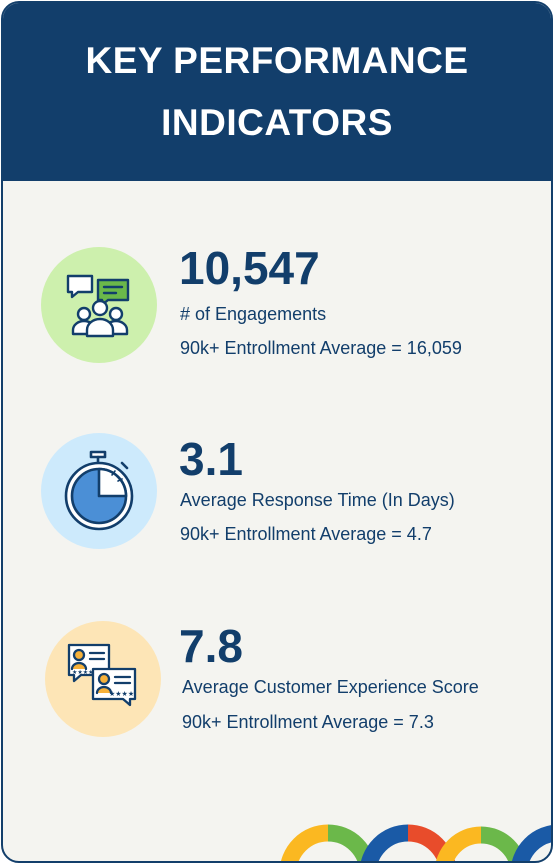 The width and height of the screenshot is (554, 864). I want to click on stopwatch-icon, so click(99, 490).